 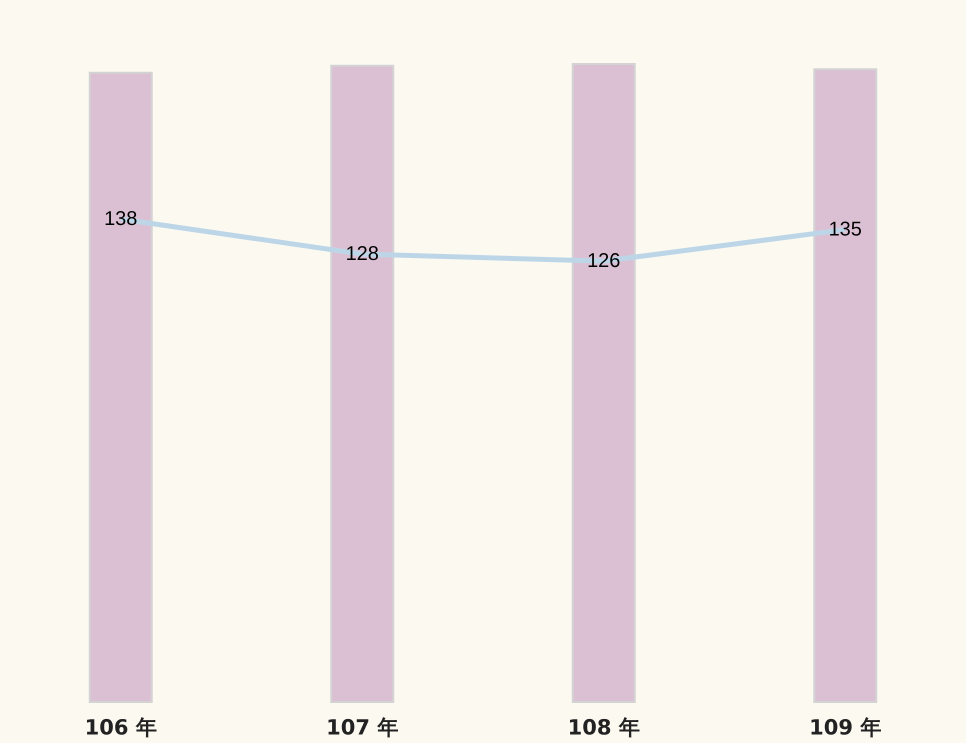 What do you see at coordinates (121, 219) in the screenshot?
I see `data-label: 138` at bounding box center [121, 219].